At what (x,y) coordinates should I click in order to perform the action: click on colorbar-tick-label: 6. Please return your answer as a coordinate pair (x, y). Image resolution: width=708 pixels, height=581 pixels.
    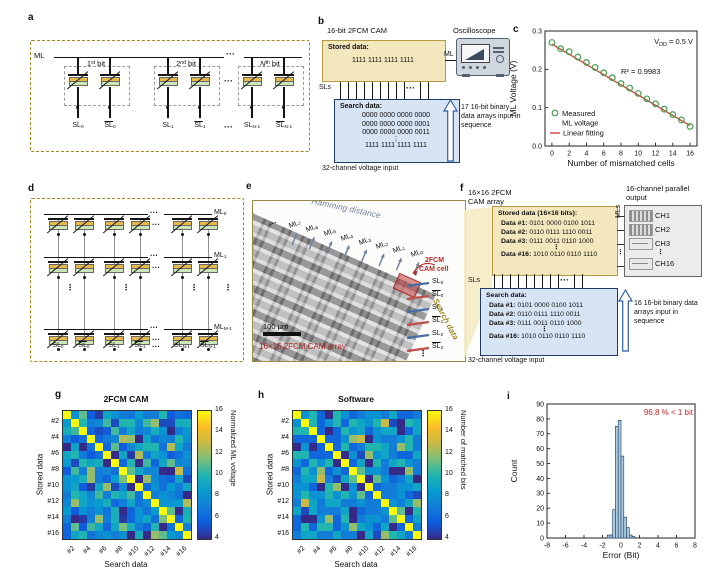
    Looking at the image, I should click on (217, 516).